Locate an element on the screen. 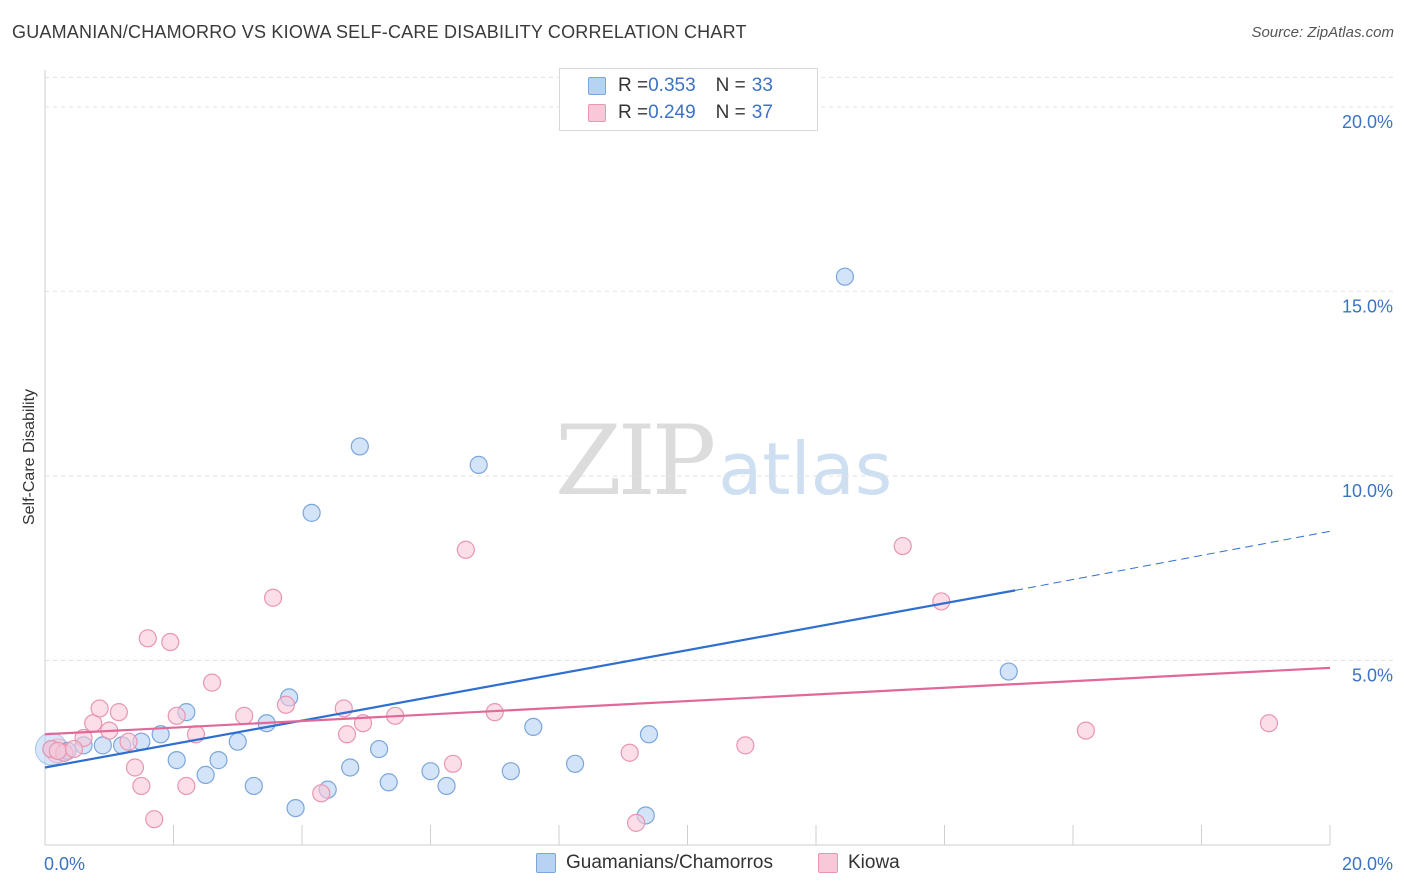 This screenshot has width=1406, height=892. guamanian-trendline is located at coordinates (530, 679).